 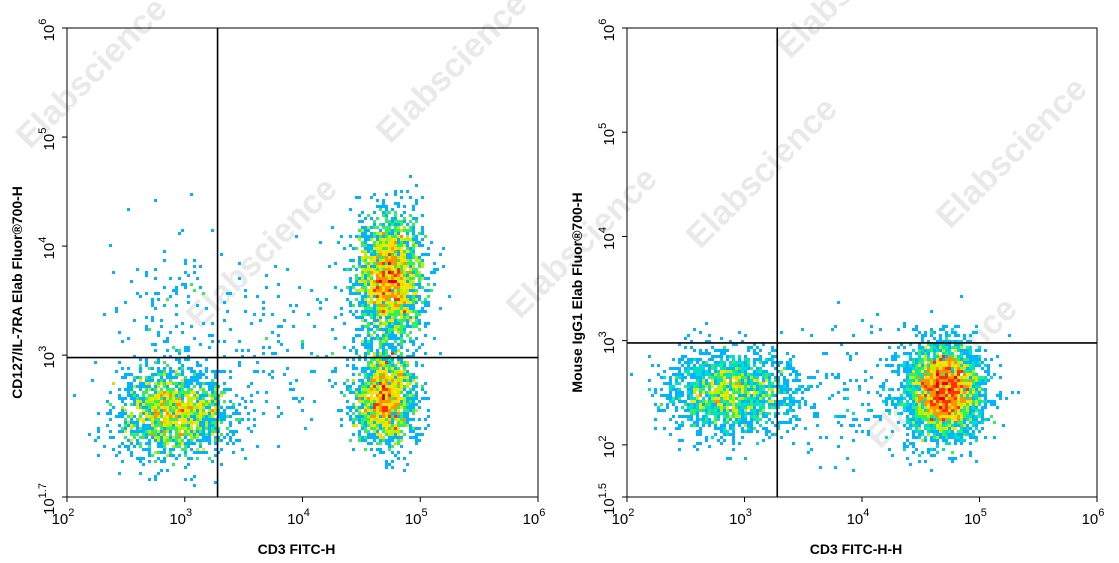 What do you see at coordinates (92, 78) in the screenshot?
I see `svg-text: Elabscience` at bounding box center [92, 78].